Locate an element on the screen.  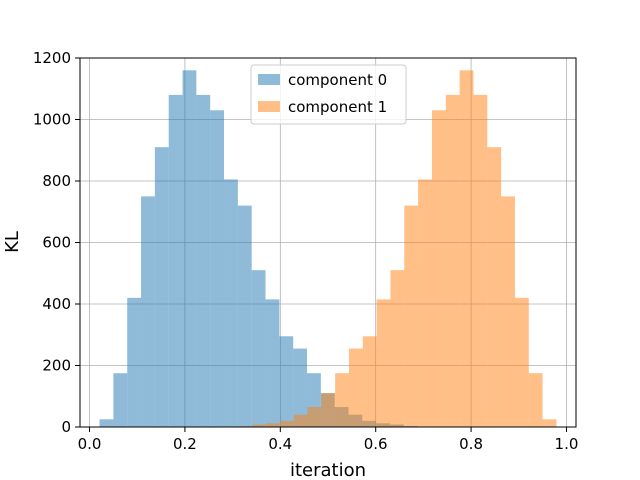
y-axis-ticks: 0 200 400 600 800 1000 1200 is located at coordinates (56, 242).